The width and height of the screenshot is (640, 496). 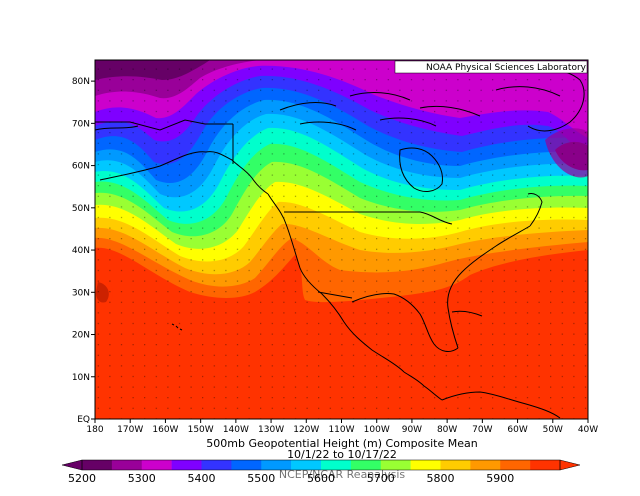 I want to click on latitude-axis: 80N 70N 60N 50N 40N 30N 20N 10N EQ, so click(x=83, y=251).